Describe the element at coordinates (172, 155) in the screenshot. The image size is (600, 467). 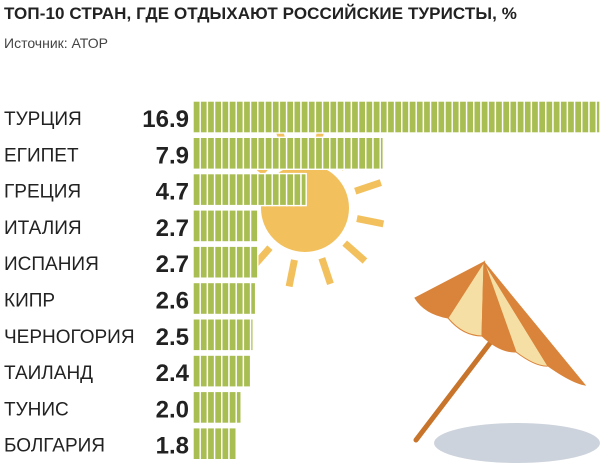
I see `value-label: 7.9` at that location.